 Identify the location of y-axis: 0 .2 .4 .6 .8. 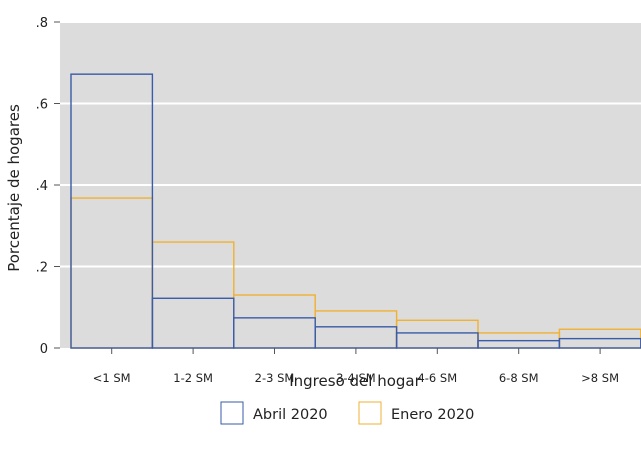
(48, 186).